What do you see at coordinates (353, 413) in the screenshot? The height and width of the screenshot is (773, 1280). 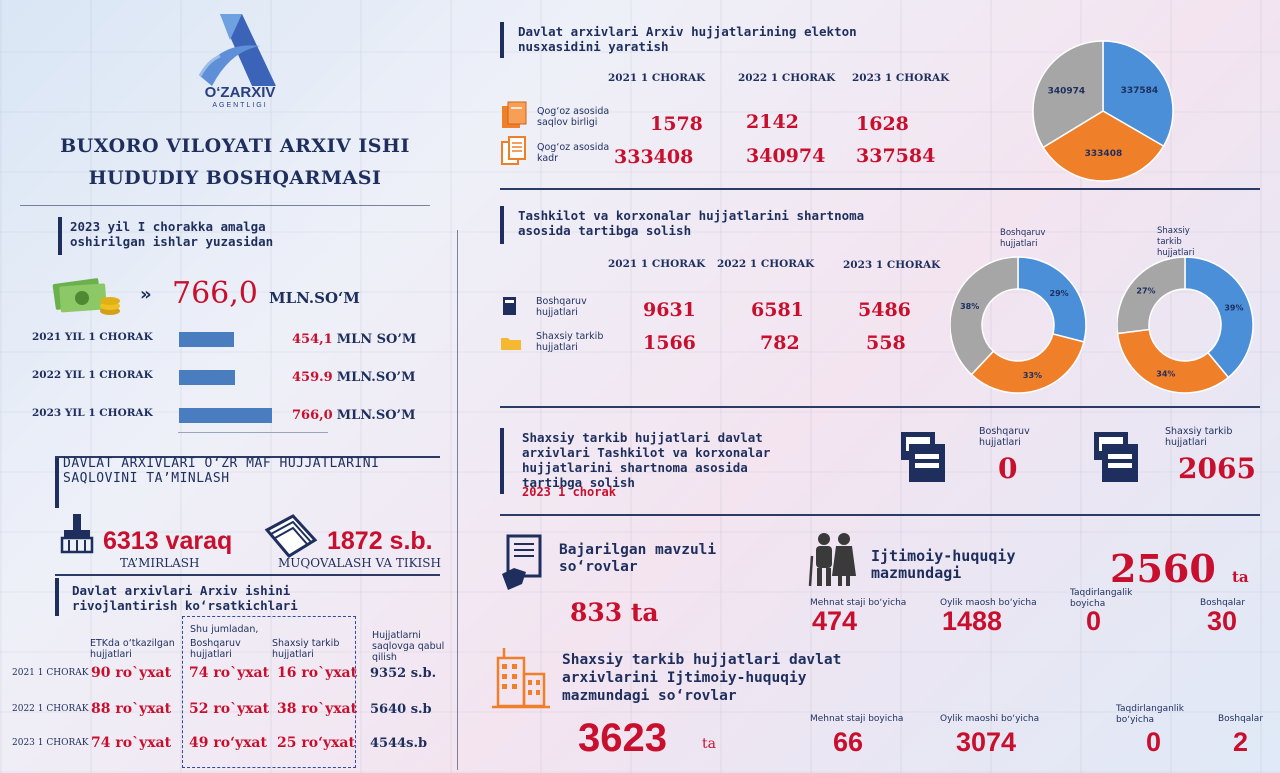 I see `income-row-value: 766,0 MLN.SO’M` at bounding box center [353, 413].